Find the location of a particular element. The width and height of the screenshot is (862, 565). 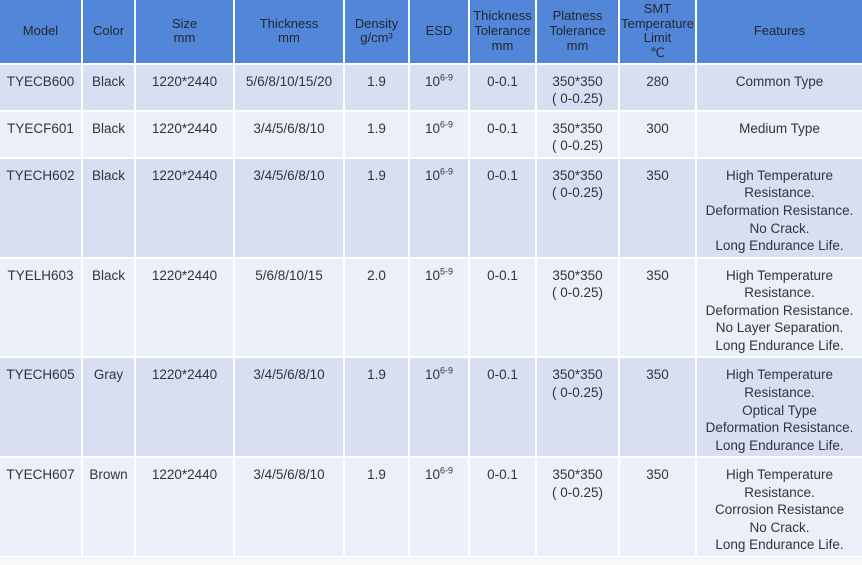

column-header-model: Model is located at coordinates (41, 32).